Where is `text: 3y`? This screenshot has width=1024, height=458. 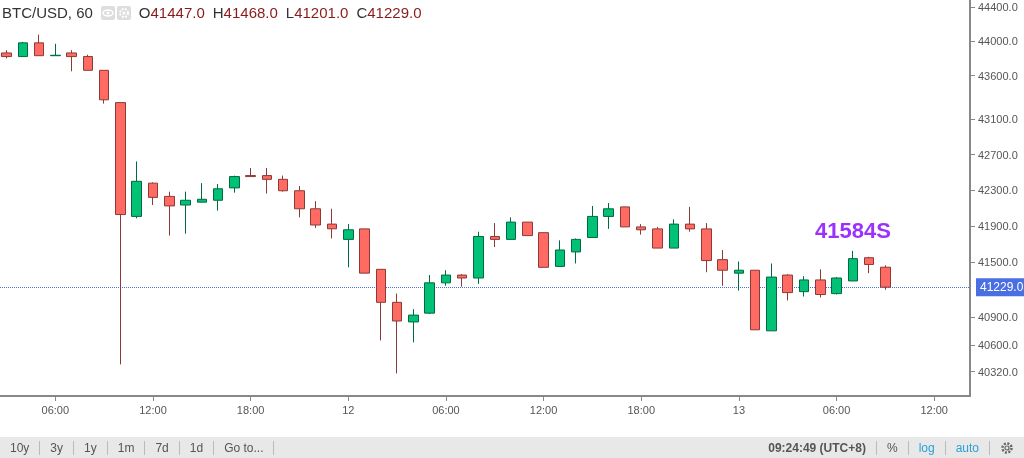 text: 3y is located at coordinates (57, 447).